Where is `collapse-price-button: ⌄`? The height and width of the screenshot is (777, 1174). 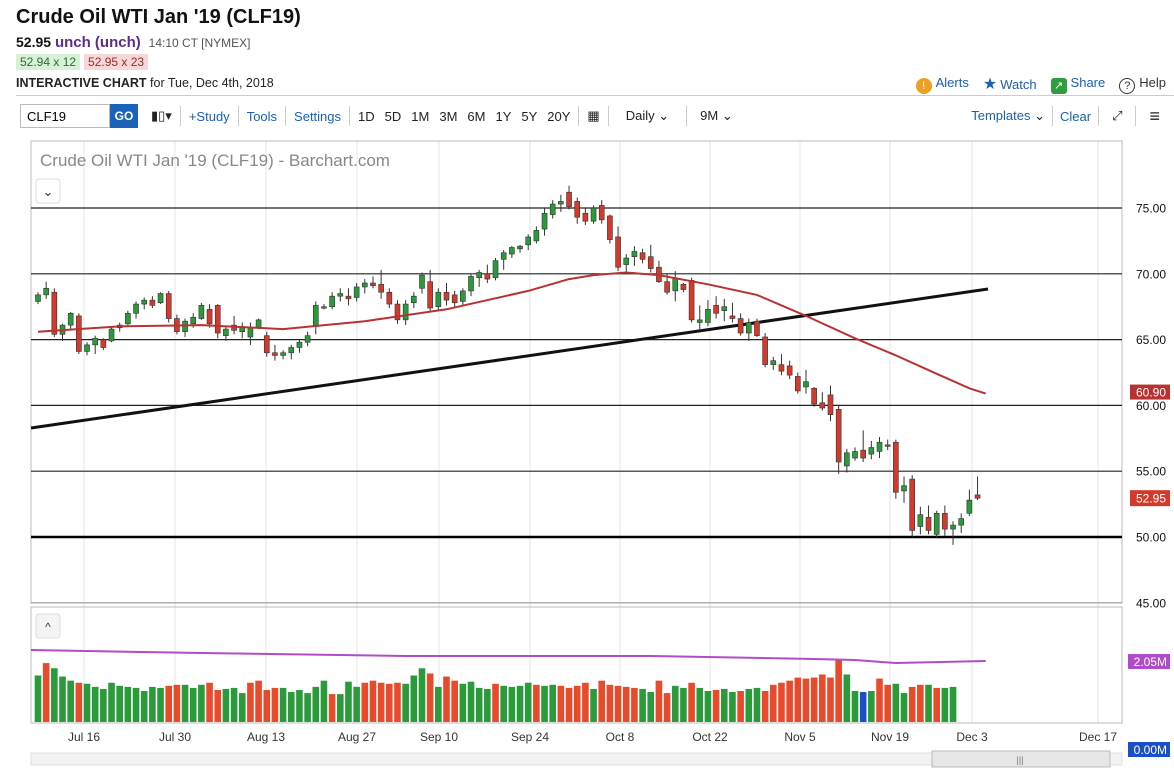 collapse-price-button: ⌄ is located at coordinates (48, 191).